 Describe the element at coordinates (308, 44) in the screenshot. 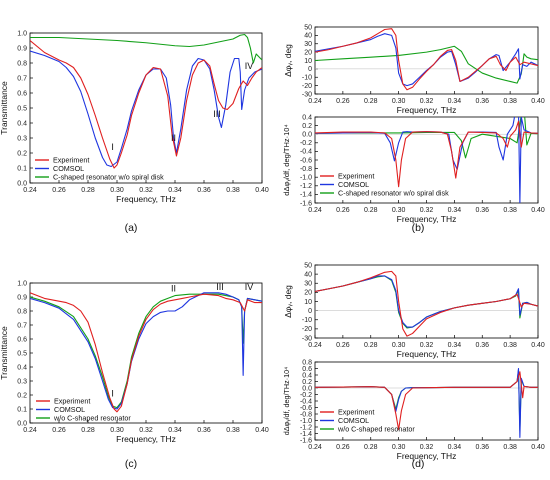

I see `y-tick-label: 30` at that location.